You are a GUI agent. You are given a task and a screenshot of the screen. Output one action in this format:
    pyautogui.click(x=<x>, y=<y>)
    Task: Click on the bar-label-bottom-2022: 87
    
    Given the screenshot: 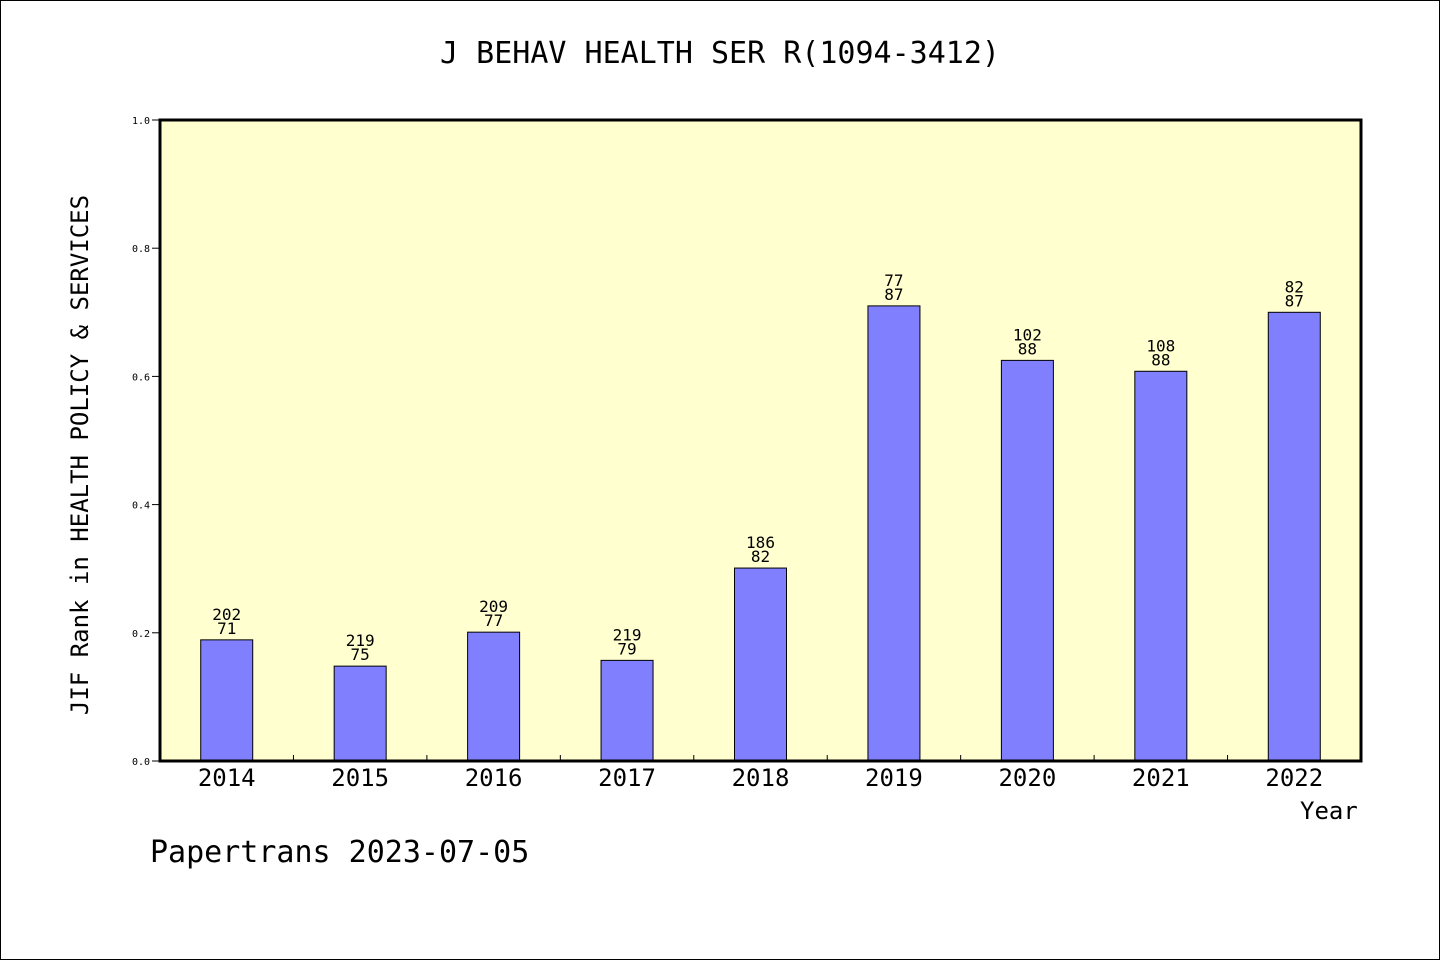 What is the action you would take?
    pyautogui.click(x=1294, y=300)
    